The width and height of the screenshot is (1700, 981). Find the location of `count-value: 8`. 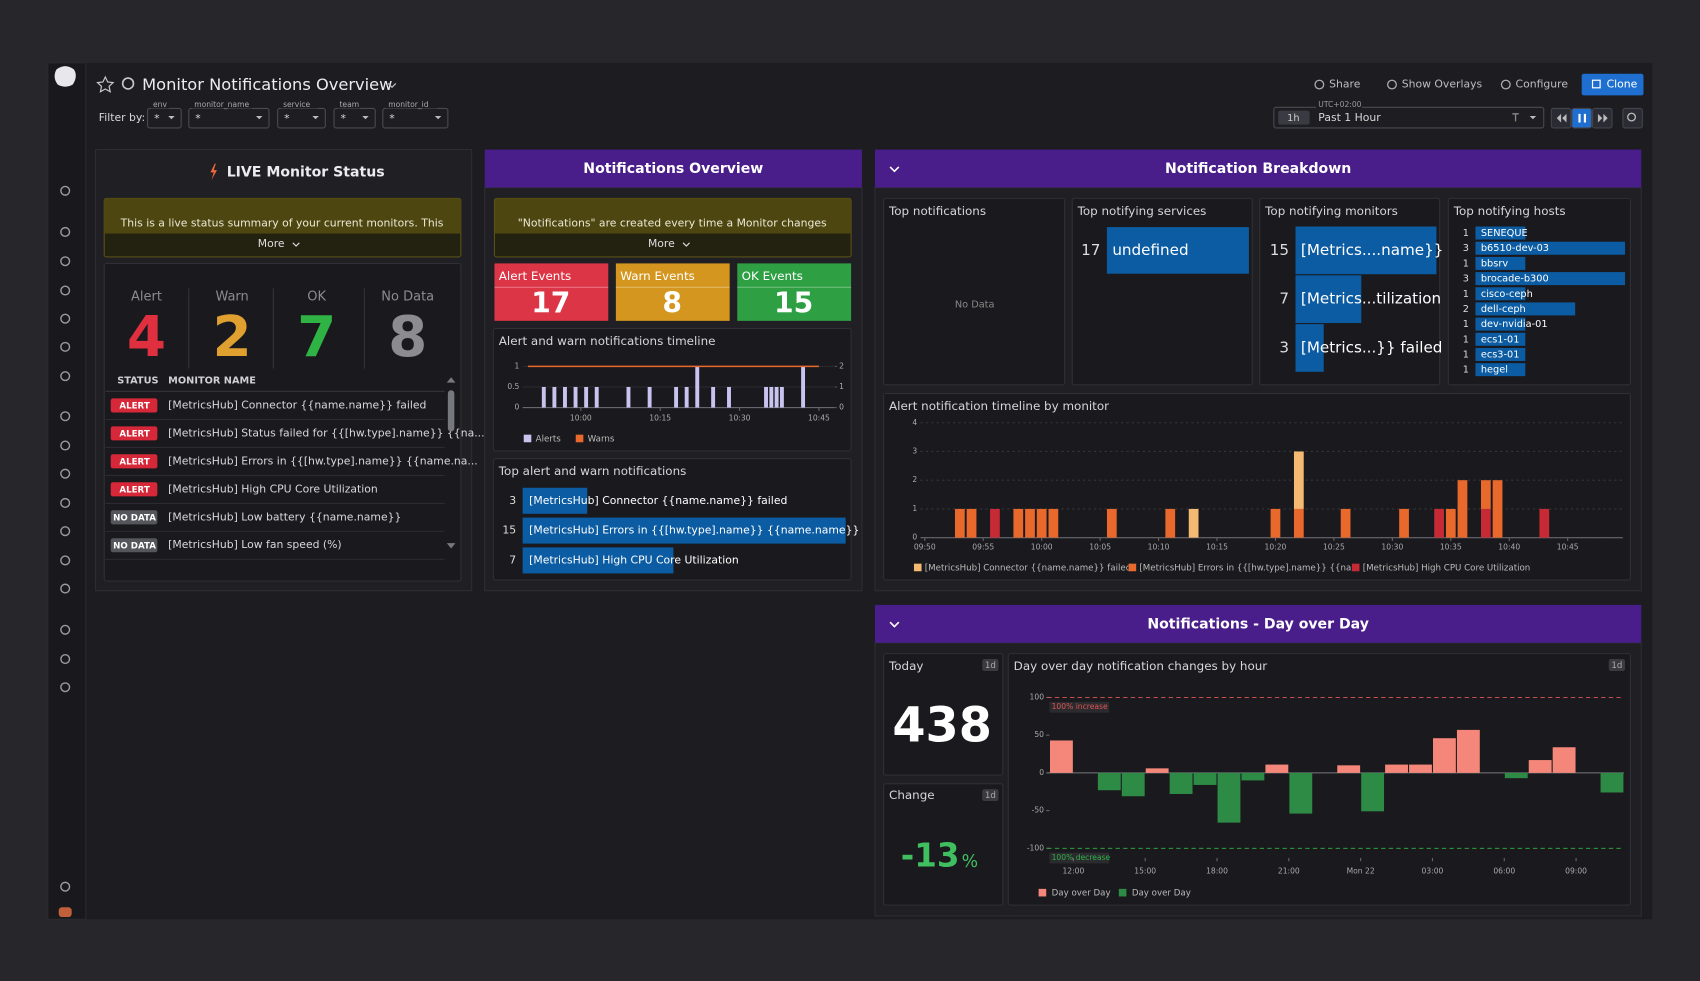

count-value: 8 is located at coordinates (407, 337).